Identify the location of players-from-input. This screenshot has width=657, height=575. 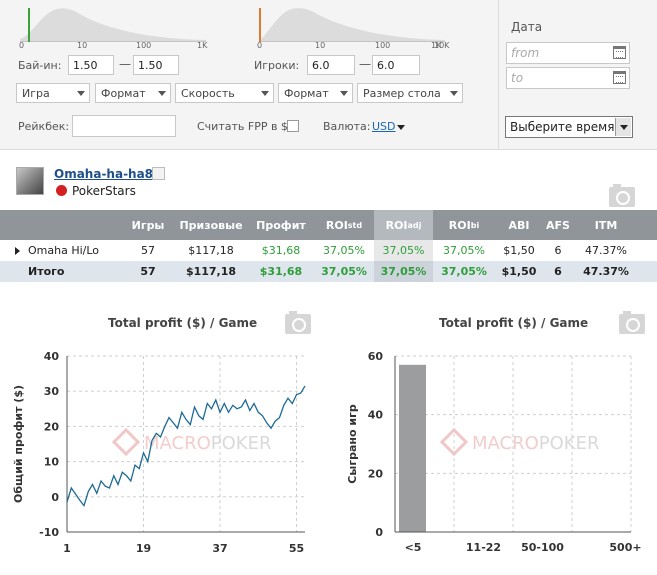
(331, 65).